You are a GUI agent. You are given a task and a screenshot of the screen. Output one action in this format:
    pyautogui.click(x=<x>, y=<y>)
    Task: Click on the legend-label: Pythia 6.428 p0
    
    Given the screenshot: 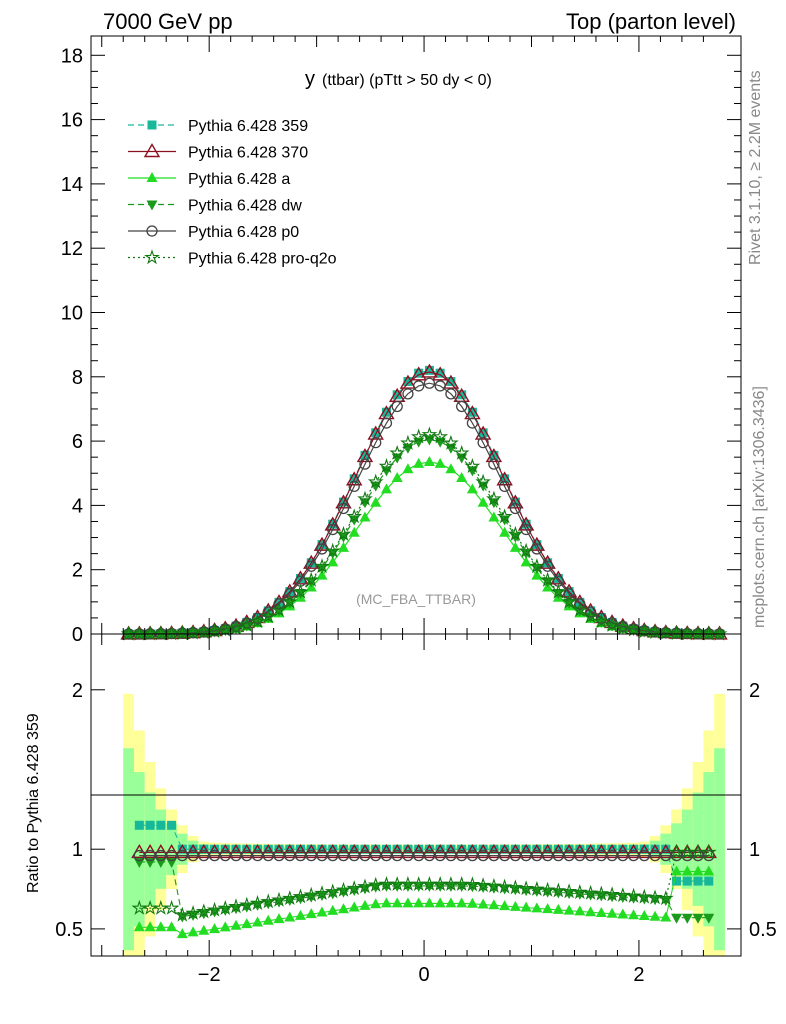 What is the action you would take?
    pyautogui.click(x=243, y=232)
    